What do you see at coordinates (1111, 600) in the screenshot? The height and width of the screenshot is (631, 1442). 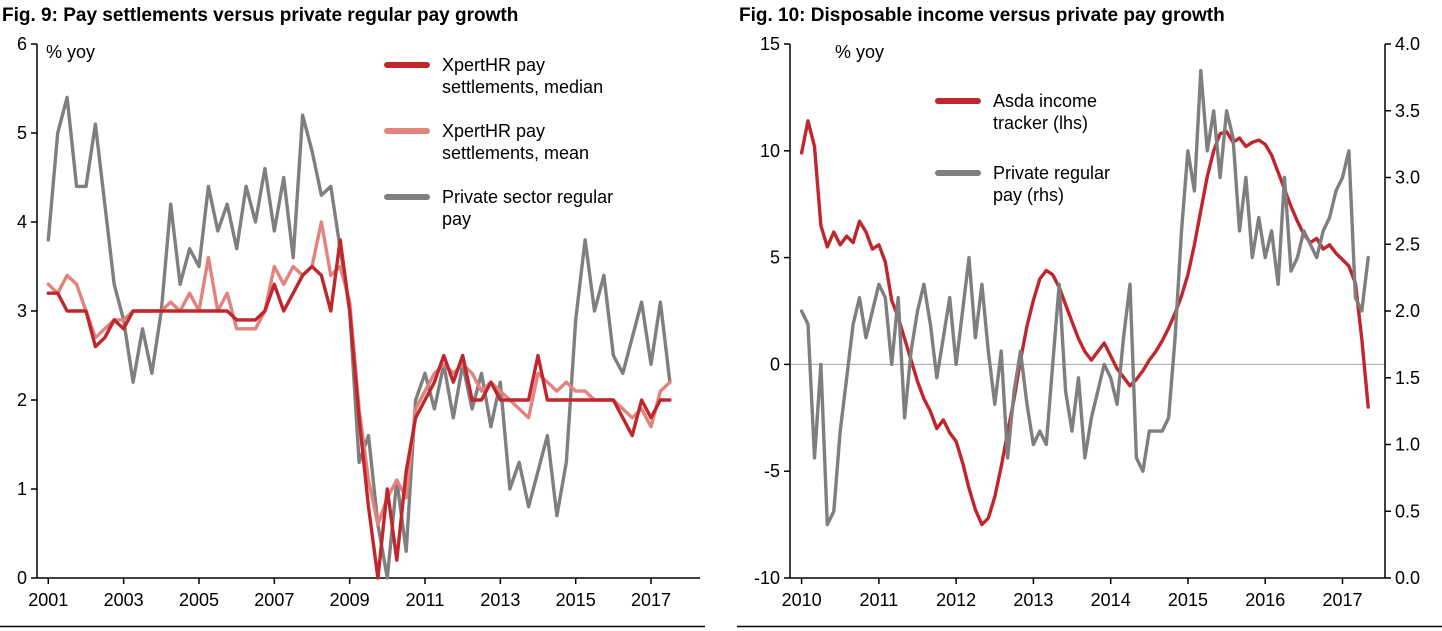 I see `x-axis-tick-label: 2014` at bounding box center [1111, 600].